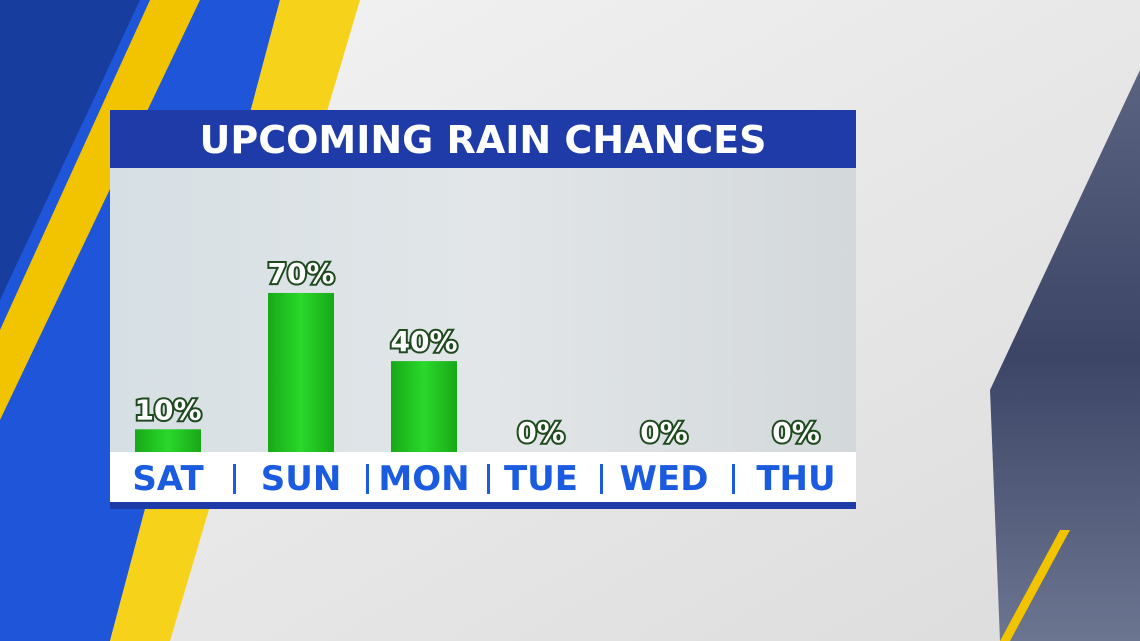 This screenshot has height=641, width=1140. I want to click on chart-title: UPCOMING RAIN CHANCES, so click(482, 140).